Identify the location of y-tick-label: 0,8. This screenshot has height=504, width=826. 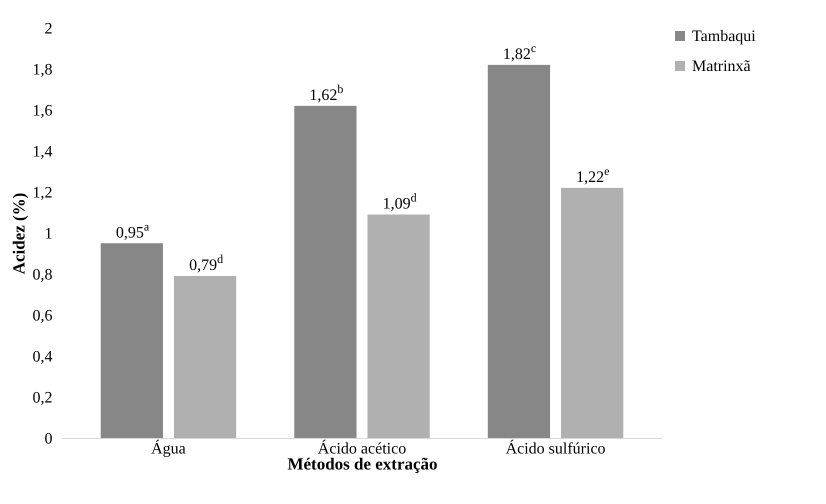
(42, 275).